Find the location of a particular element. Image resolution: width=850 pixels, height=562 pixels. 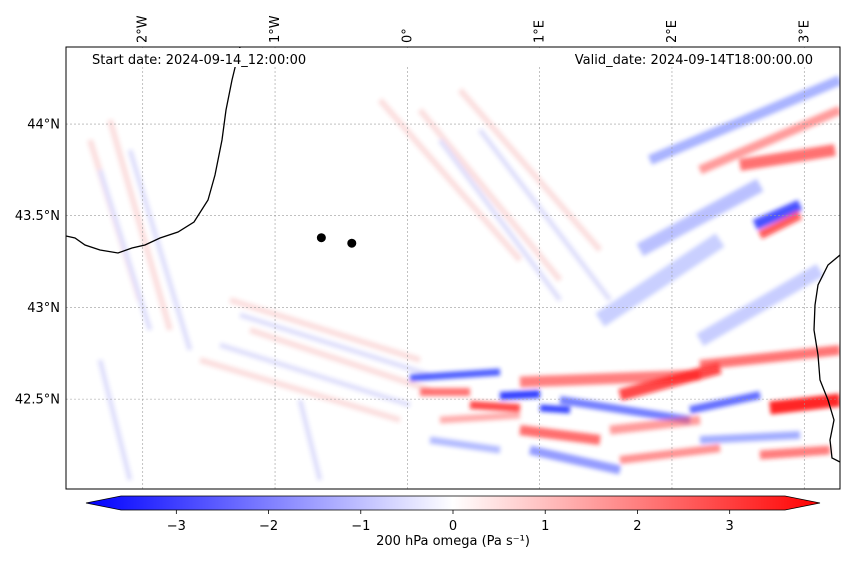

longitude-label: 1°W is located at coordinates (275, 29).